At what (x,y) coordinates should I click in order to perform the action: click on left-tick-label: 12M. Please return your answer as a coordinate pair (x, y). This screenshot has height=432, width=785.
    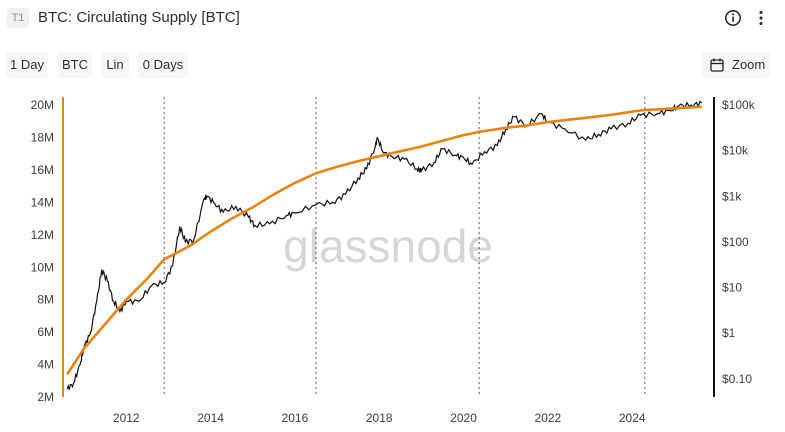
    Looking at the image, I should click on (42, 235).